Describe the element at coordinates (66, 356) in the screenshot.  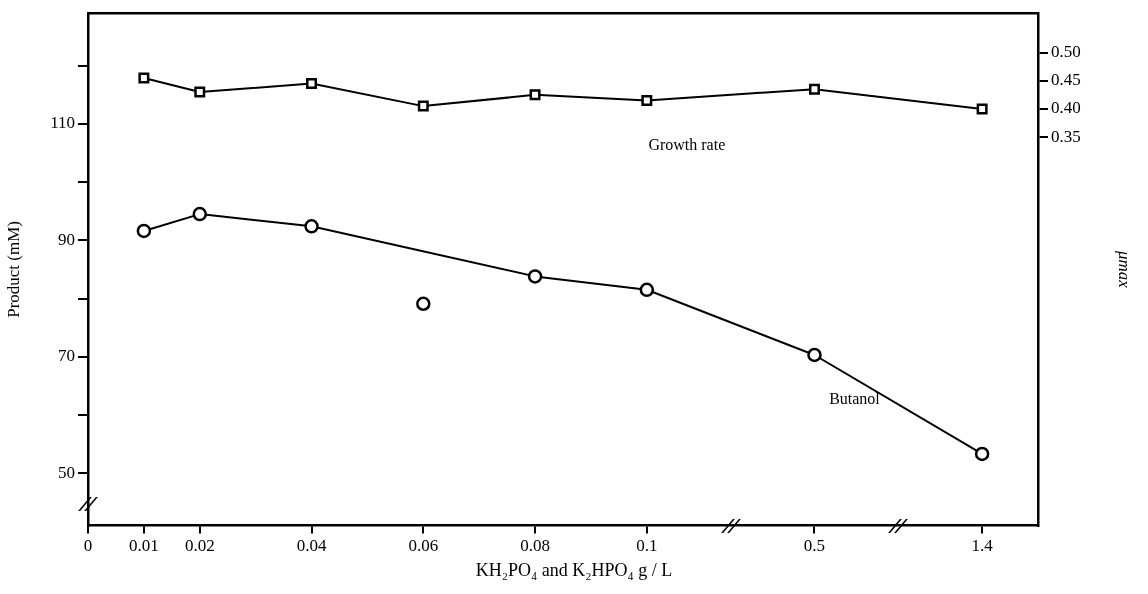
I see `y-tick-label: 70` at that location.